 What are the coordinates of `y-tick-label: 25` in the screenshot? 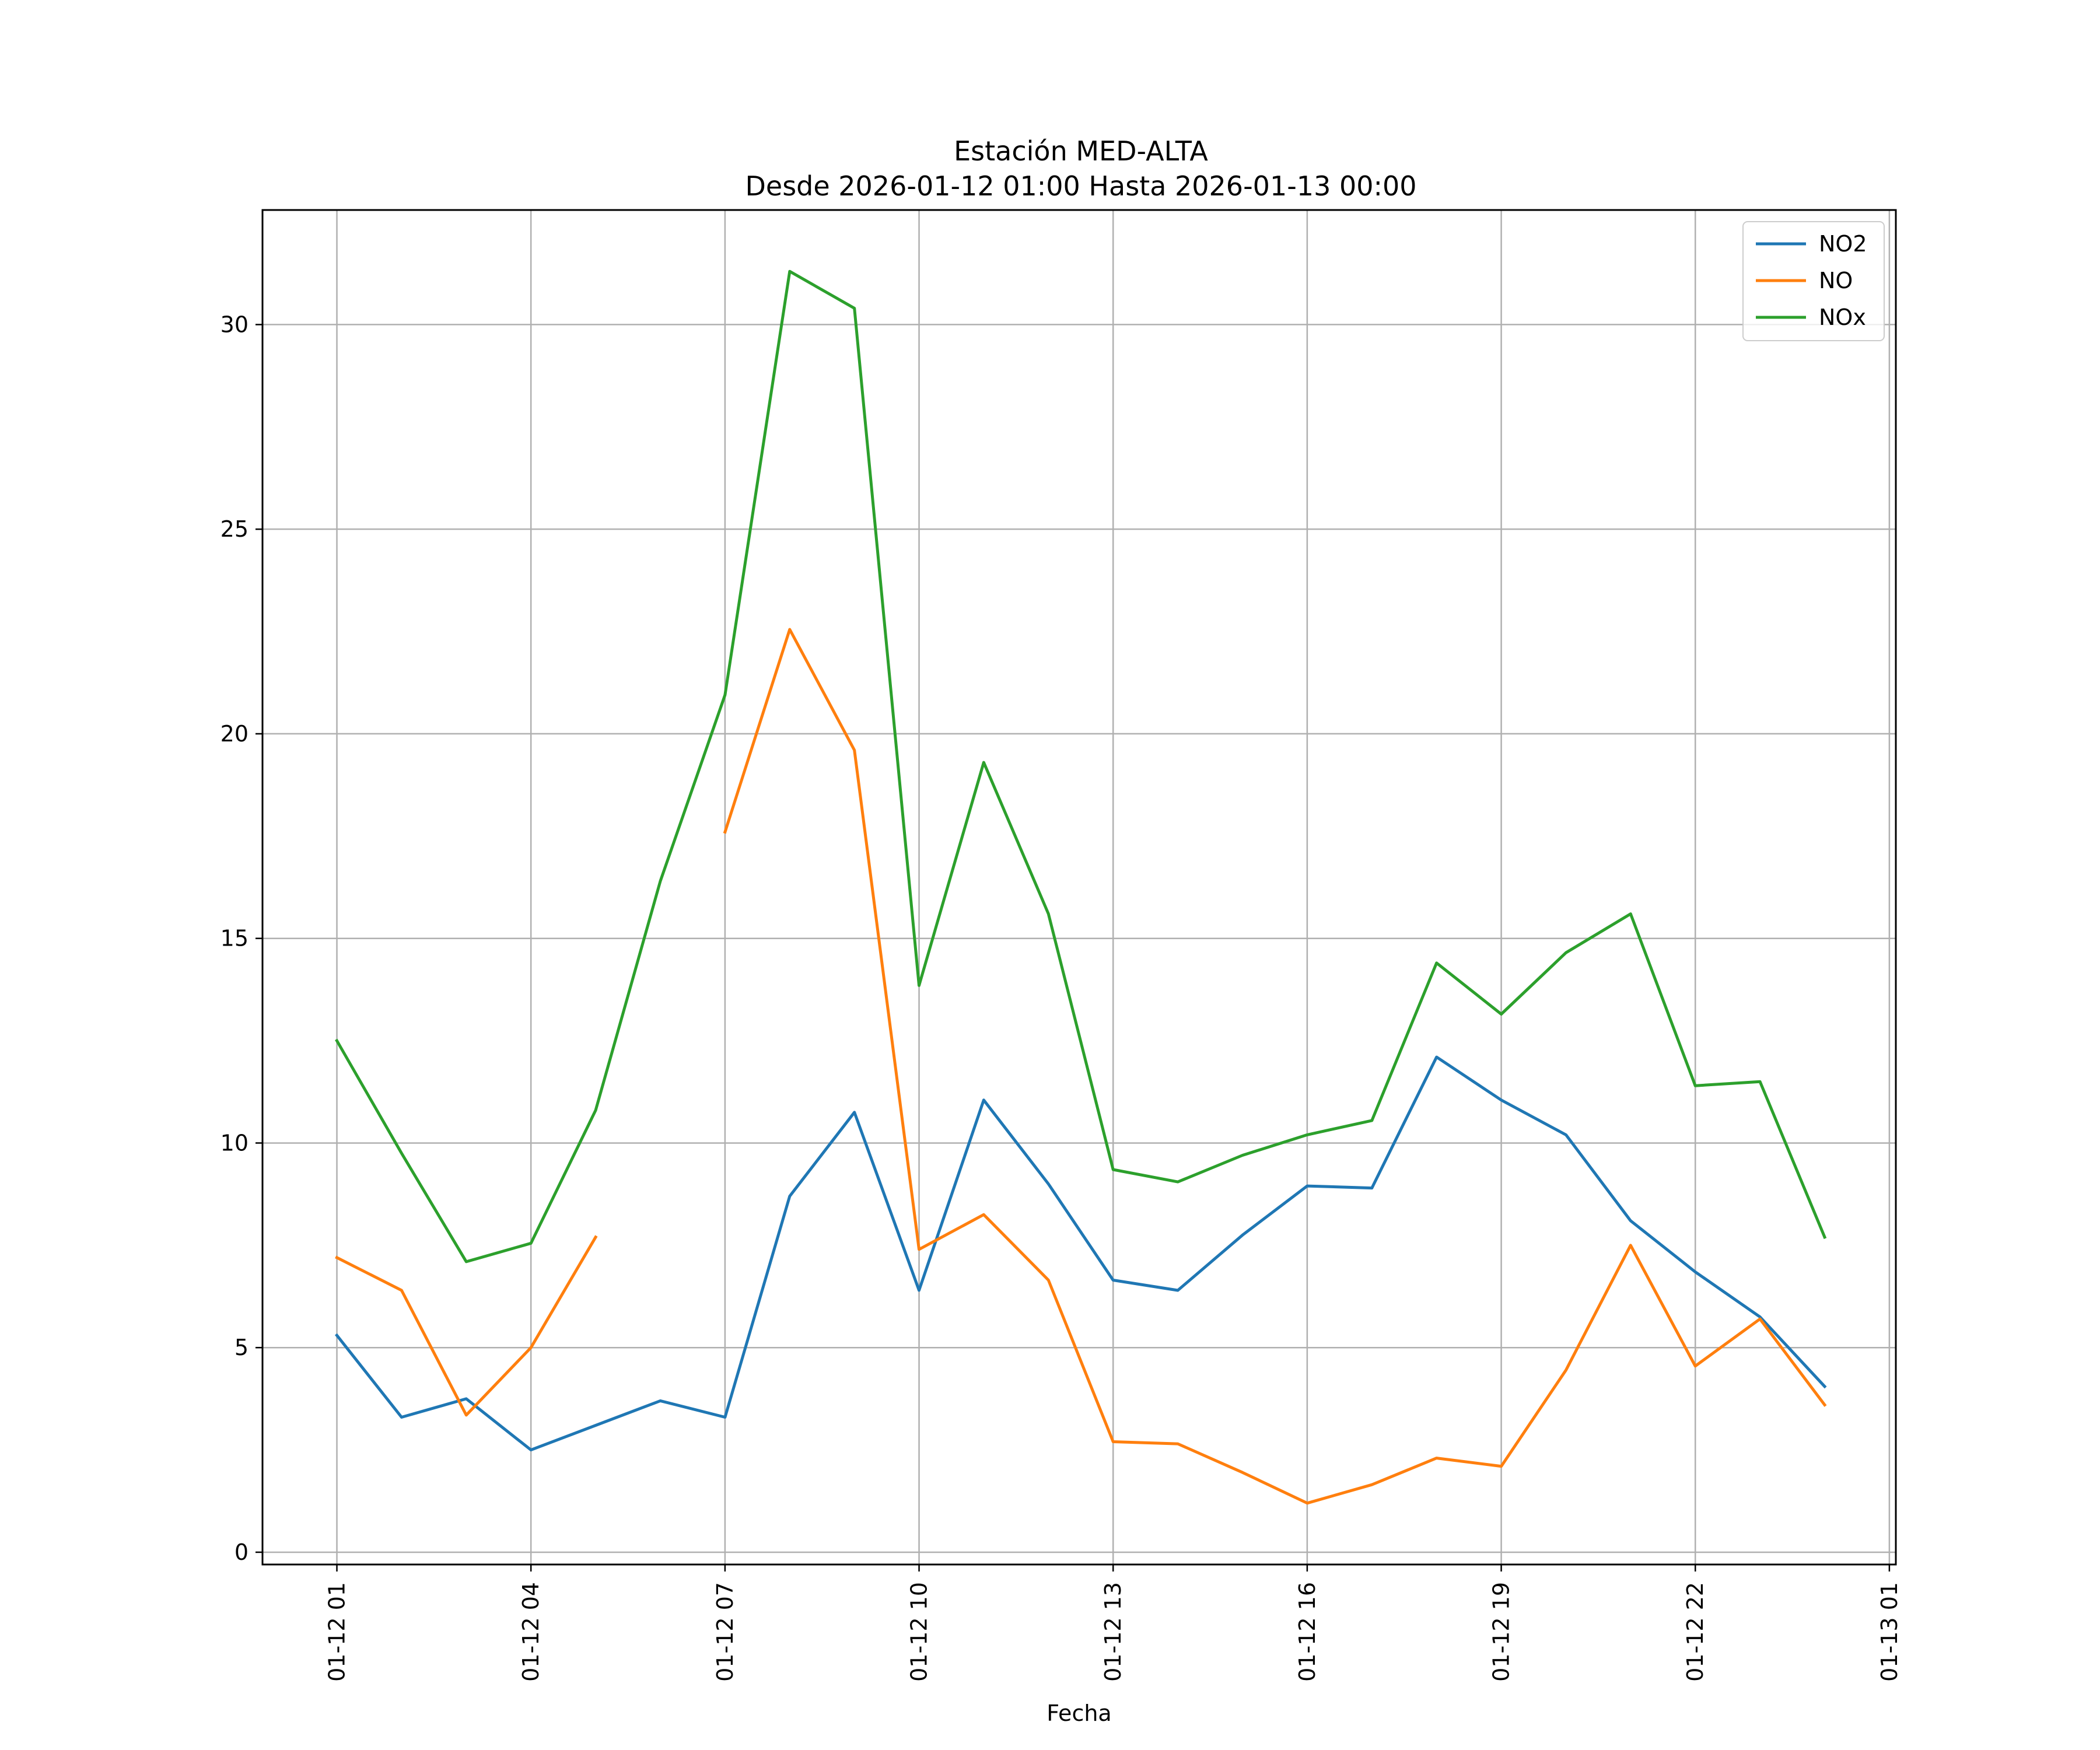 It's located at (235, 529).